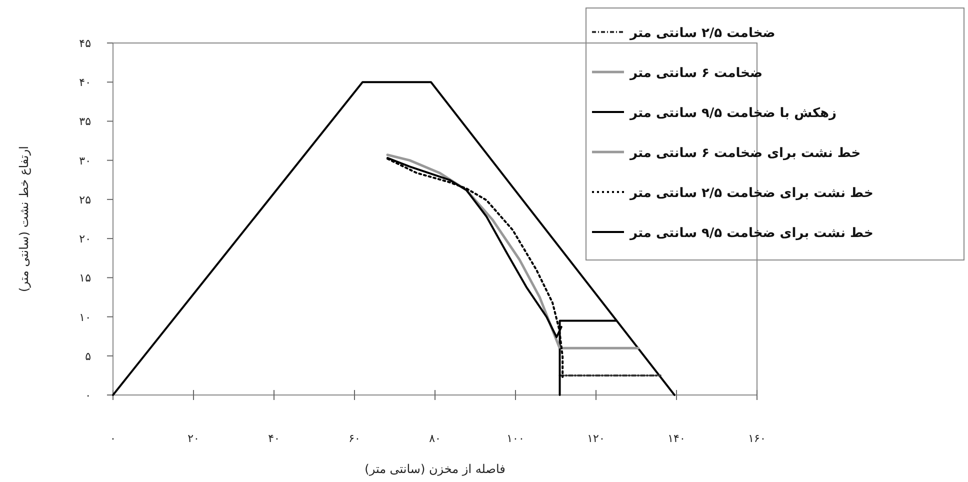 The width and height of the screenshot is (968, 482). I want to click on x-axis-title: فاصله از مخزن (سانتی متر), so click(435, 469).